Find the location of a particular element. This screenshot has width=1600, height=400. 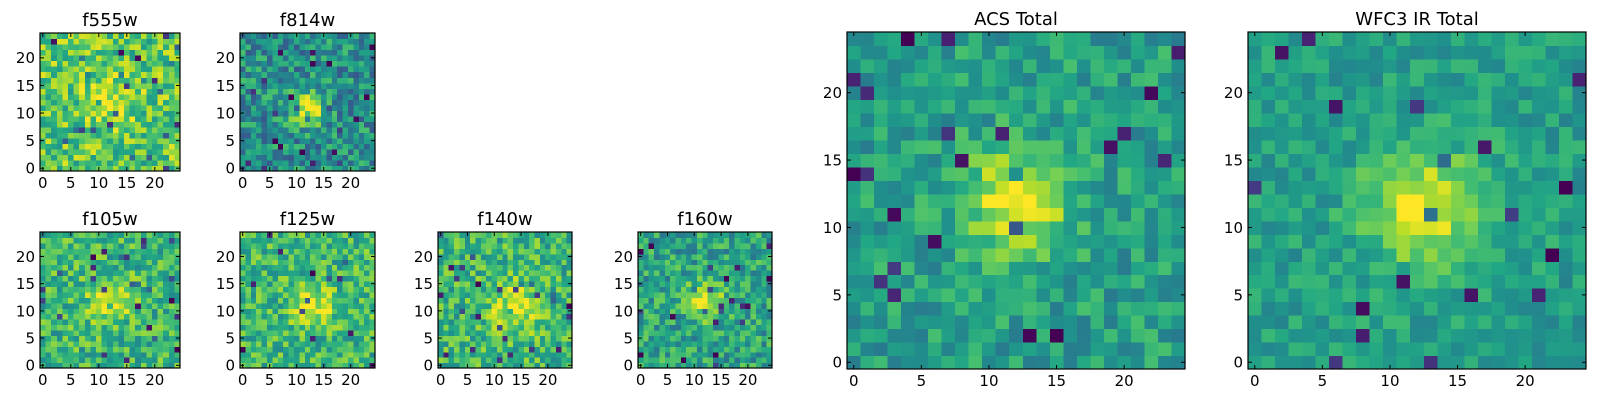

y-tick-label: 5 is located at coordinates (30, 141).